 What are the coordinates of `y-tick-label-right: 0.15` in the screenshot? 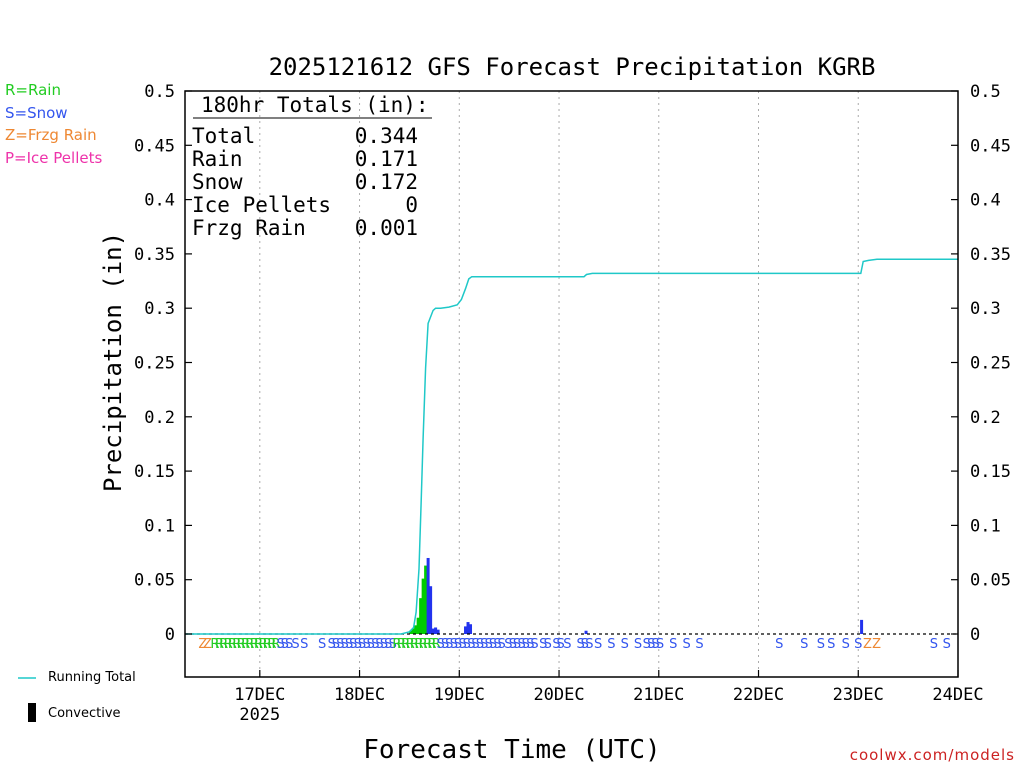 It's located at (990, 472).